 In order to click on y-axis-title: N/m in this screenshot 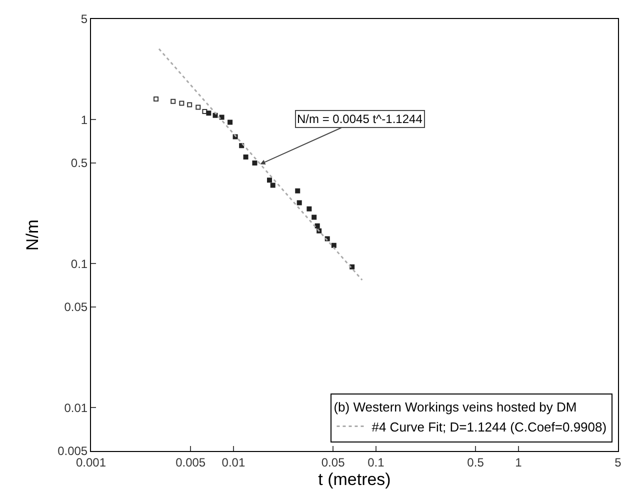, I will do `click(32, 235)`.